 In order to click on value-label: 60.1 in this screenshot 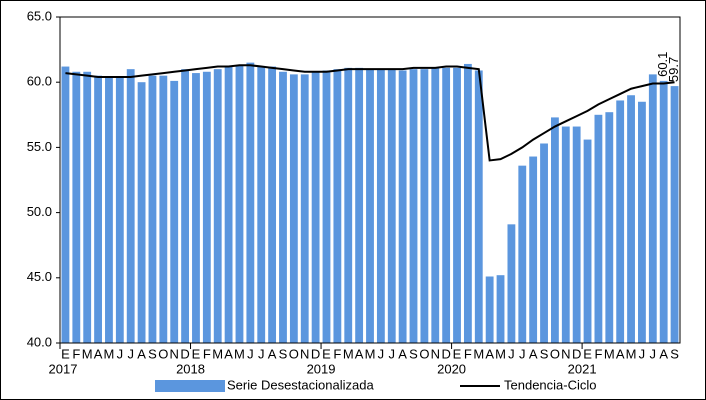, I will do `click(662, 64)`.